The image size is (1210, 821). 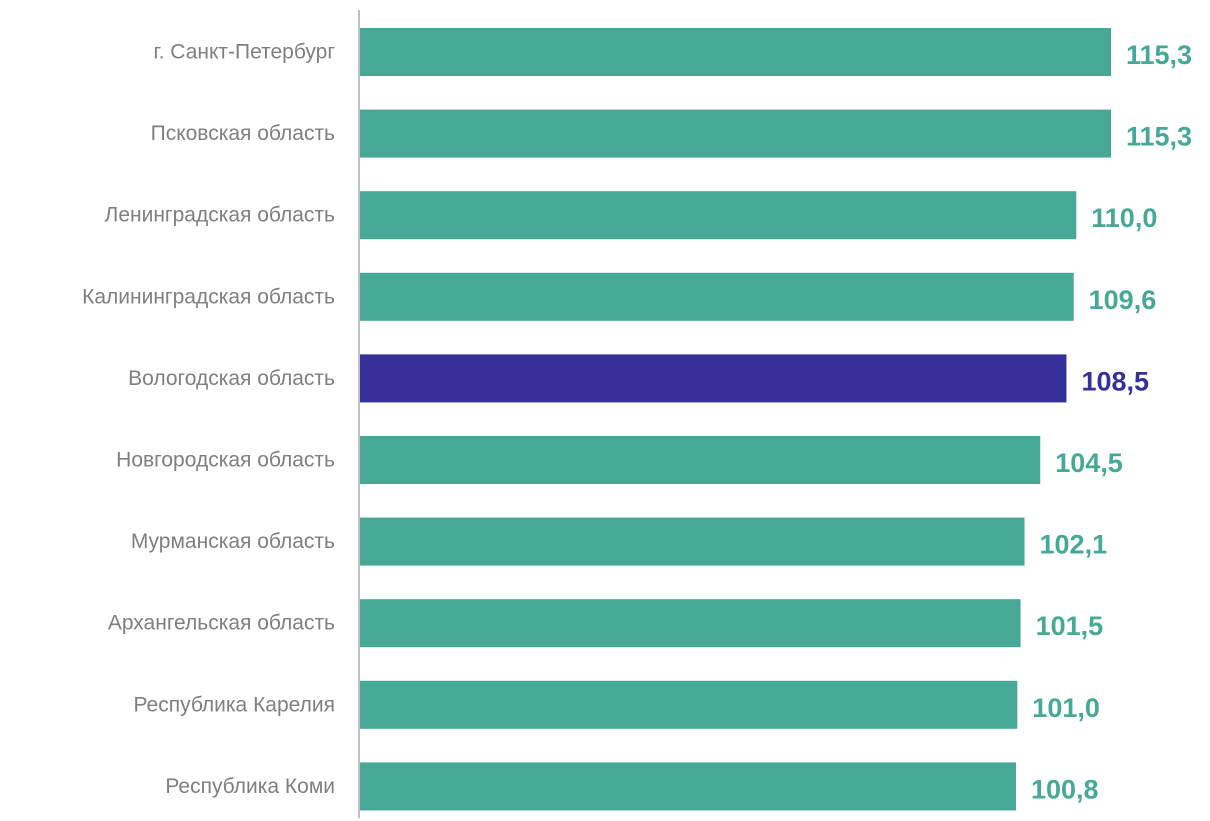 What do you see at coordinates (1070, 626) in the screenshot?
I see `data-label: 101,5` at bounding box center [1070, 626].